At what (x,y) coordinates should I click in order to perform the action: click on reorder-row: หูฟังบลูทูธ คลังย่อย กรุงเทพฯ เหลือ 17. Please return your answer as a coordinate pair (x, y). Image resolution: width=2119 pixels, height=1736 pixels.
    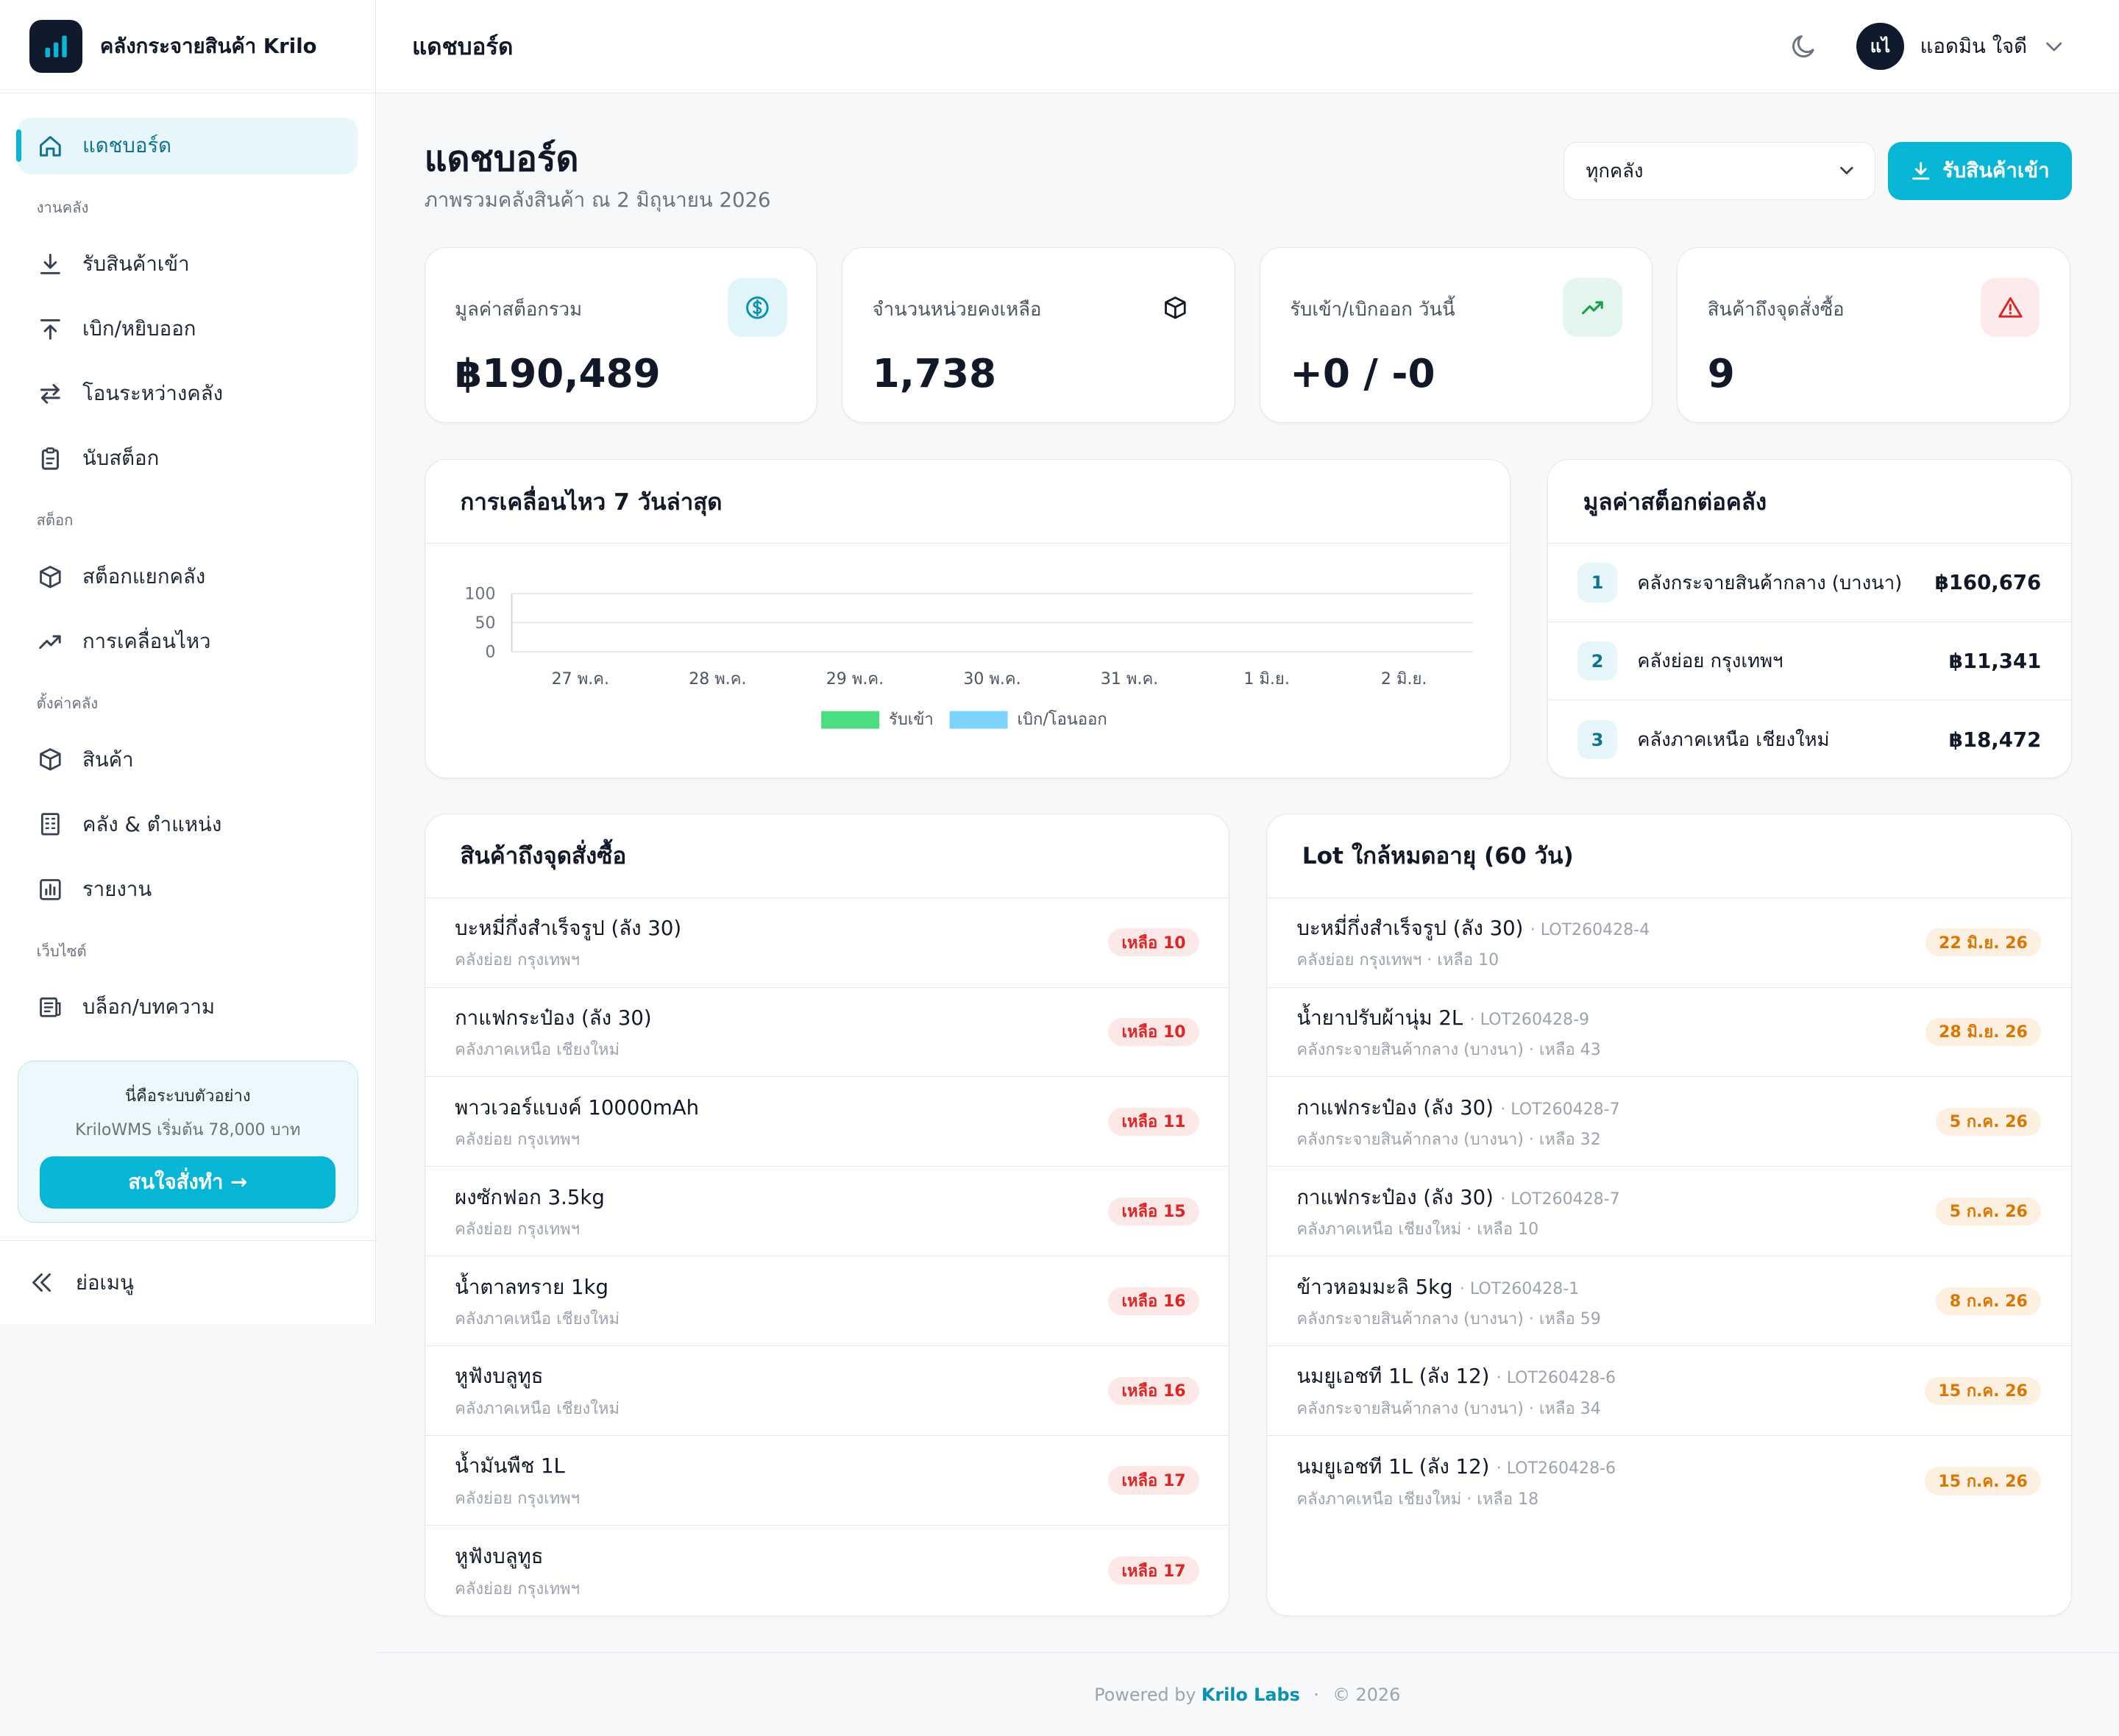
    Looking at the image, I should click on (827, 1570).